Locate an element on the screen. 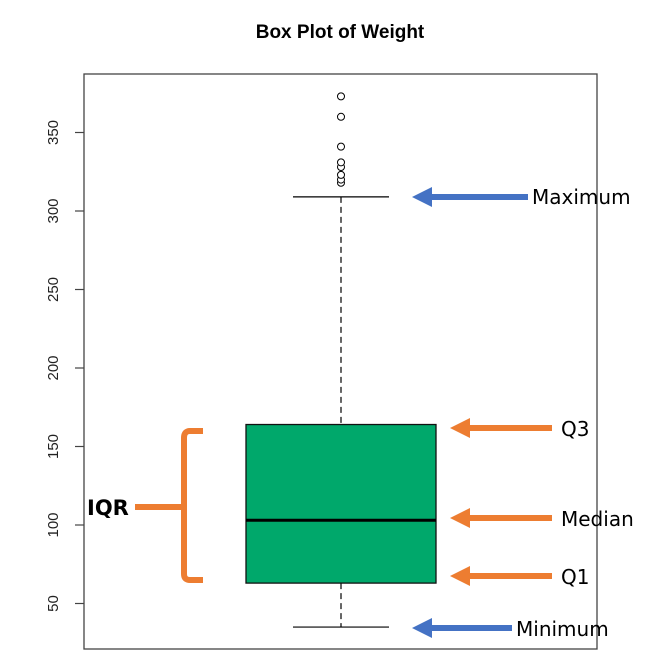 Image resolution: width=663 pixels, height=672 pixels. y-tick-label: 200 is located at coordinates (53, 367).